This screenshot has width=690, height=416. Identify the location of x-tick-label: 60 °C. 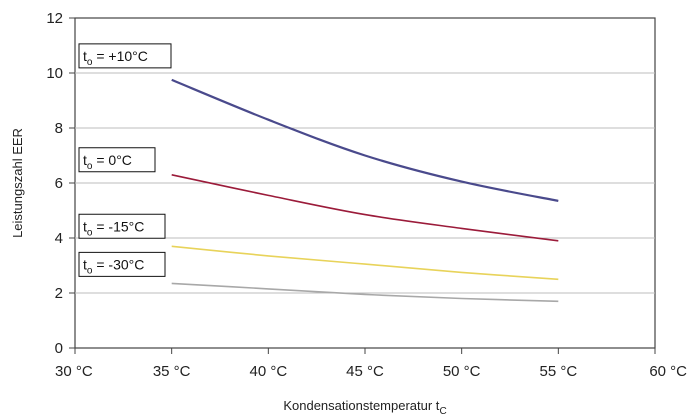
(668, 371).